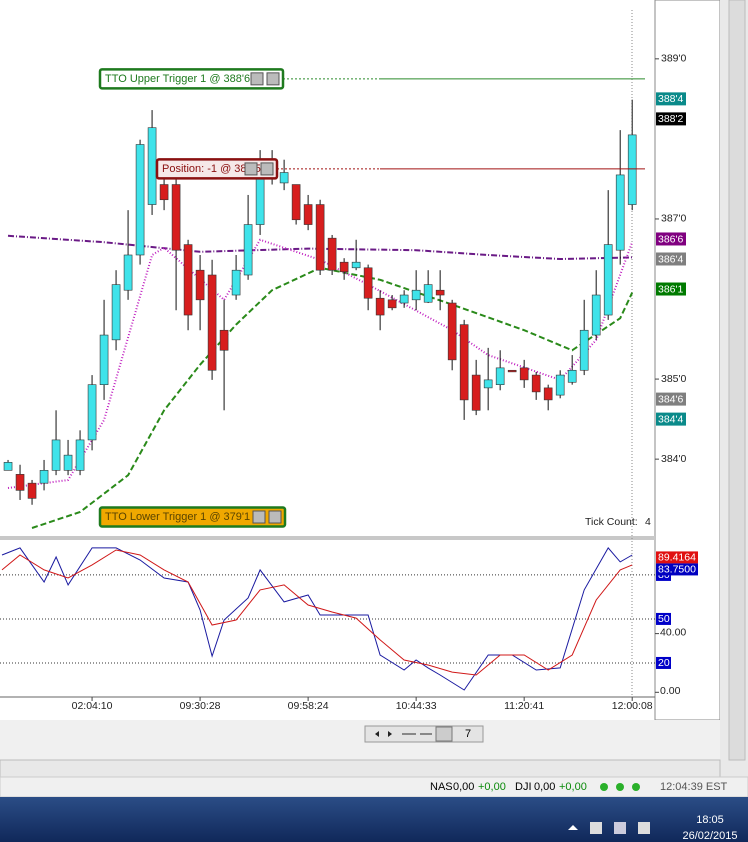 This screenshot has width=748, height=842. I want to click on moving-average, so click(320, 247).